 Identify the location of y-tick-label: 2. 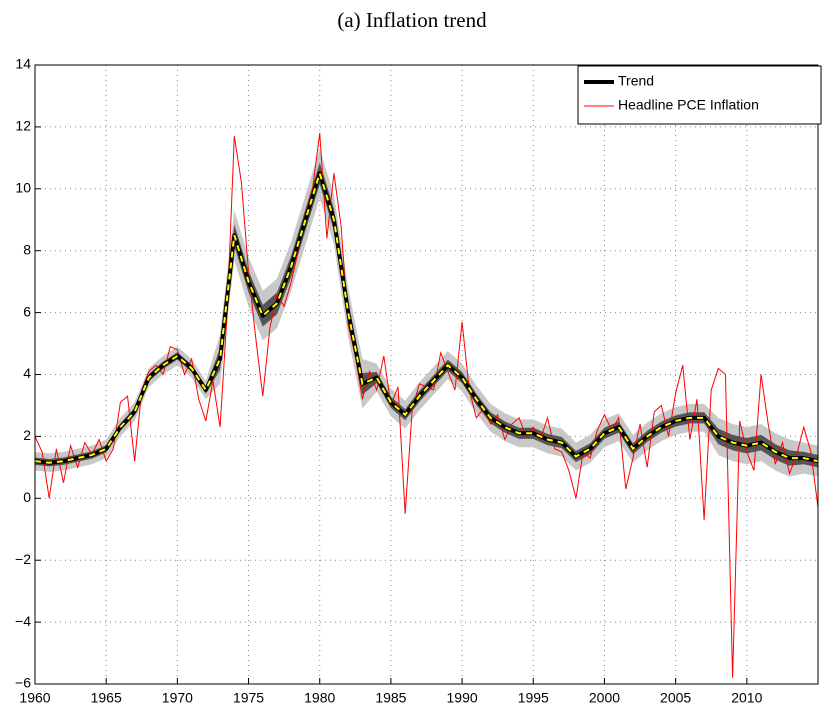
(27, 435).